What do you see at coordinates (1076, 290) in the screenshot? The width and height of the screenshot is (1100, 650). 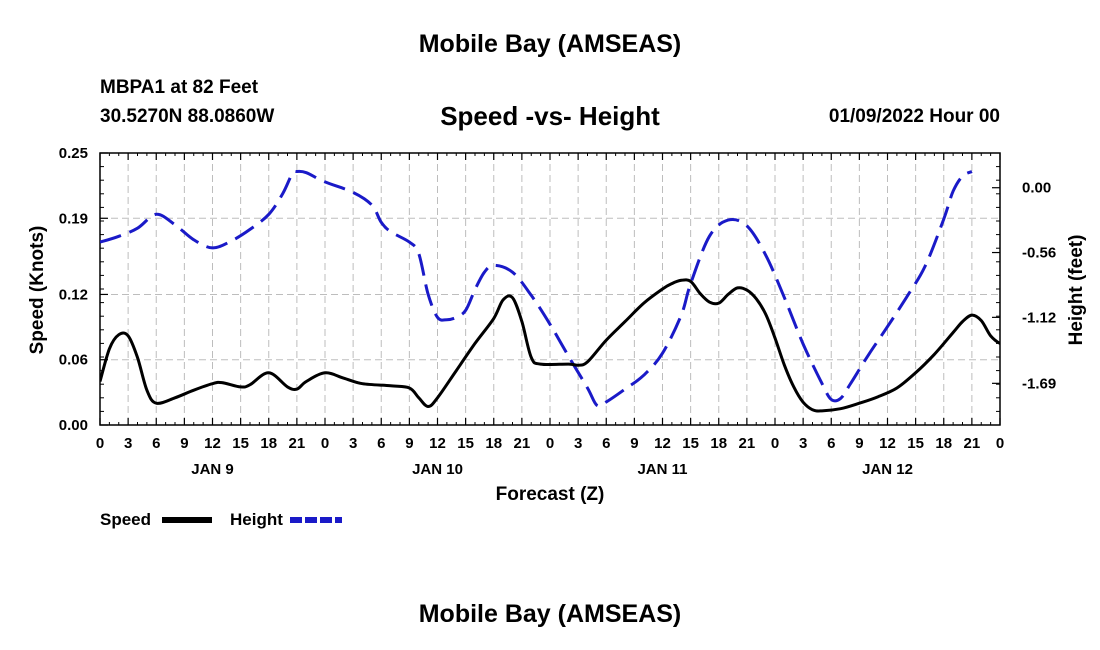 I see `y2-axis-label: Height (feet)` at bounding box center [1076, 290].